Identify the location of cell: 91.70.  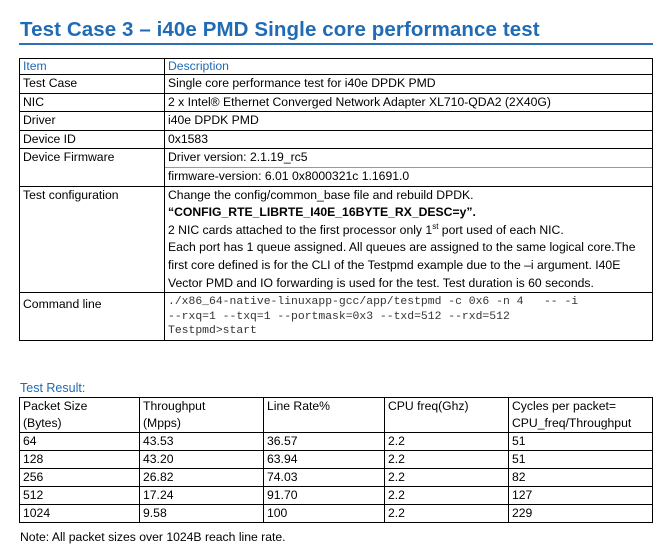
(324, 495).